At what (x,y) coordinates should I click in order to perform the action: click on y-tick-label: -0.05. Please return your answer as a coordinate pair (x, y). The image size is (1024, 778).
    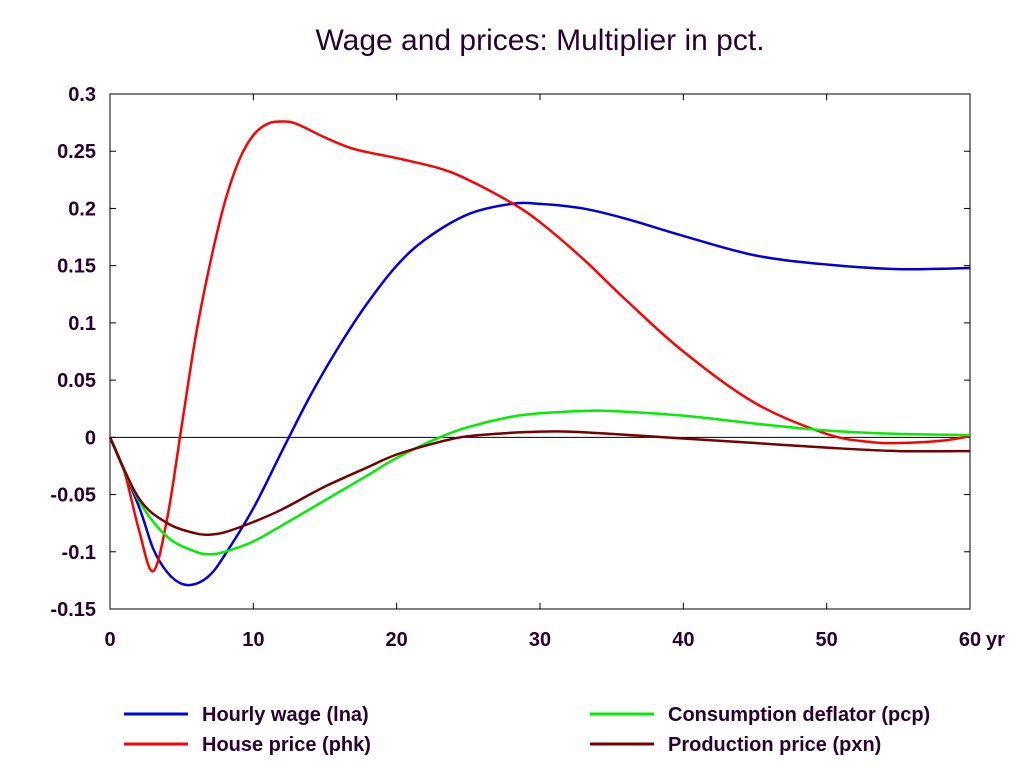
    Looking at the image, I should click on (73, 496).